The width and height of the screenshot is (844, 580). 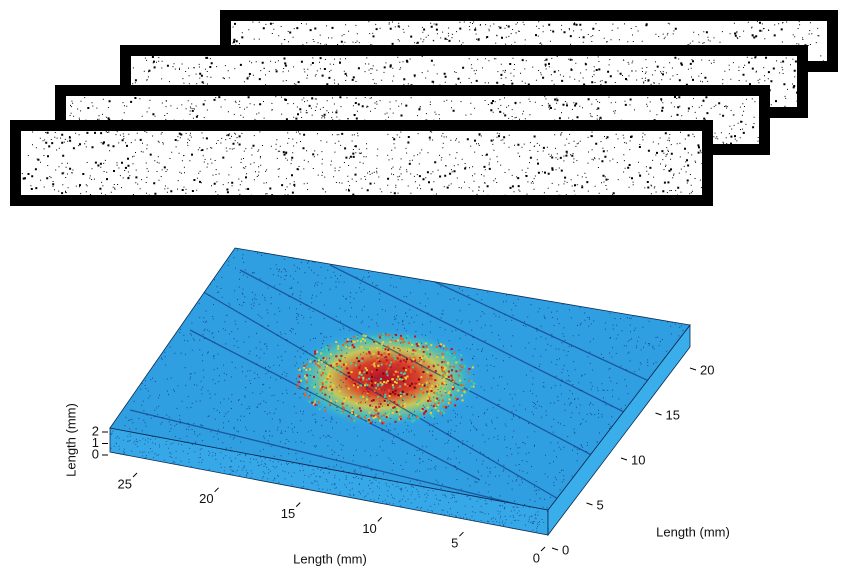 I want to click on hotspot, so click(x=385, y=378).